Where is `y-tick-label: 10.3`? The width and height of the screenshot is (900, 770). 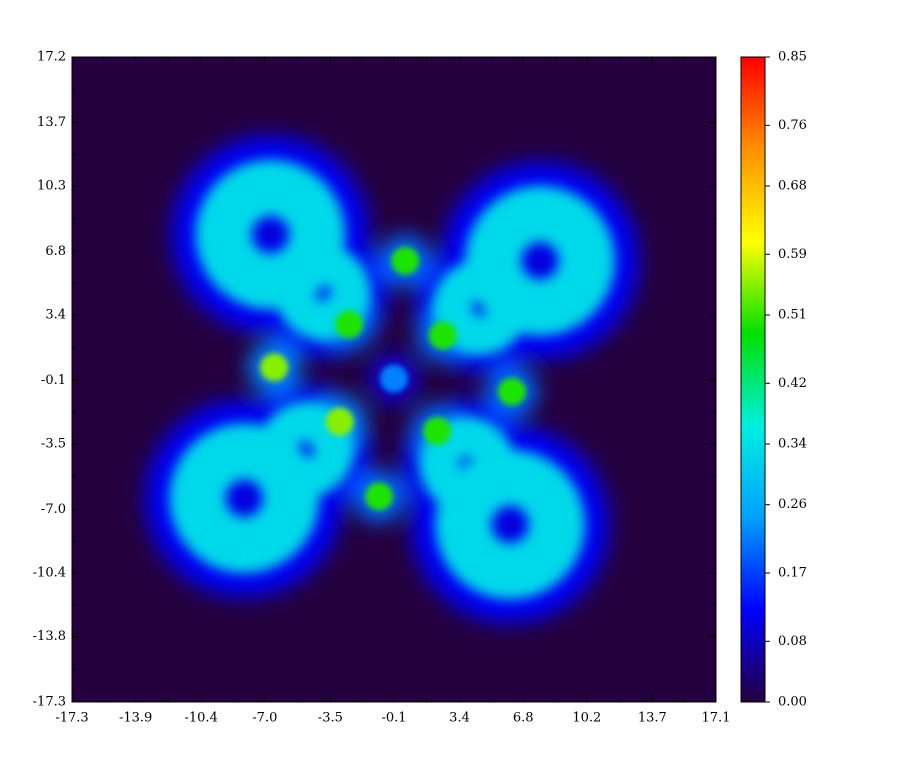 y-tick-label: 10.3 is located at coordinates (51, 186).